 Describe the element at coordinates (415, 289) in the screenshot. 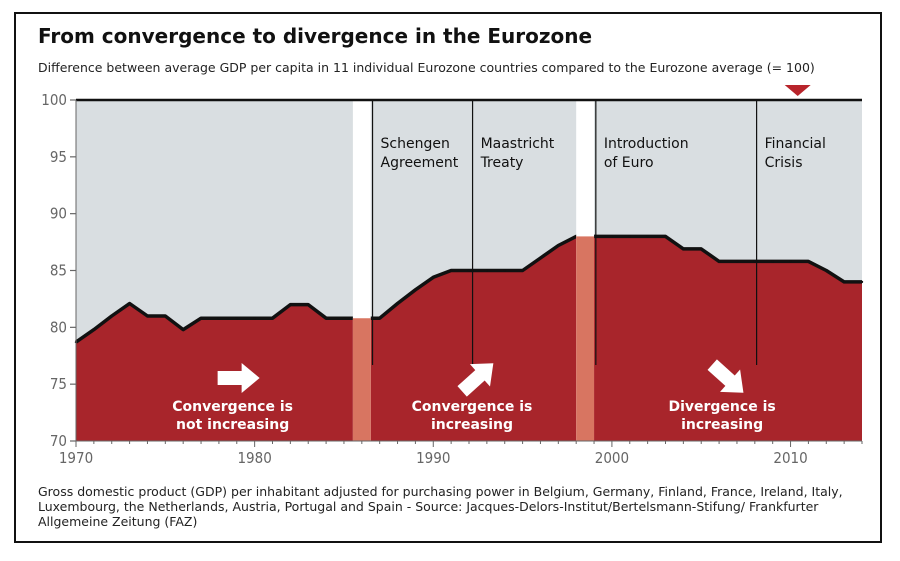

I see `data-point-1989` at that location.